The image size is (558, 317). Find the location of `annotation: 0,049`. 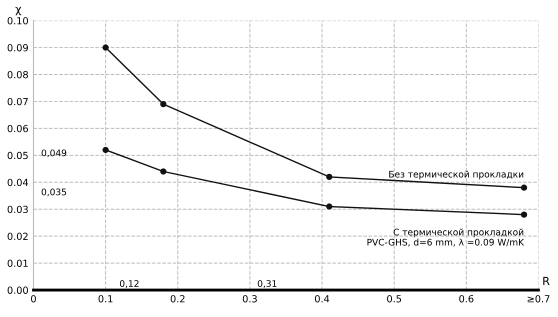

annotation: 0,049 is located at coordinates (54, 153).